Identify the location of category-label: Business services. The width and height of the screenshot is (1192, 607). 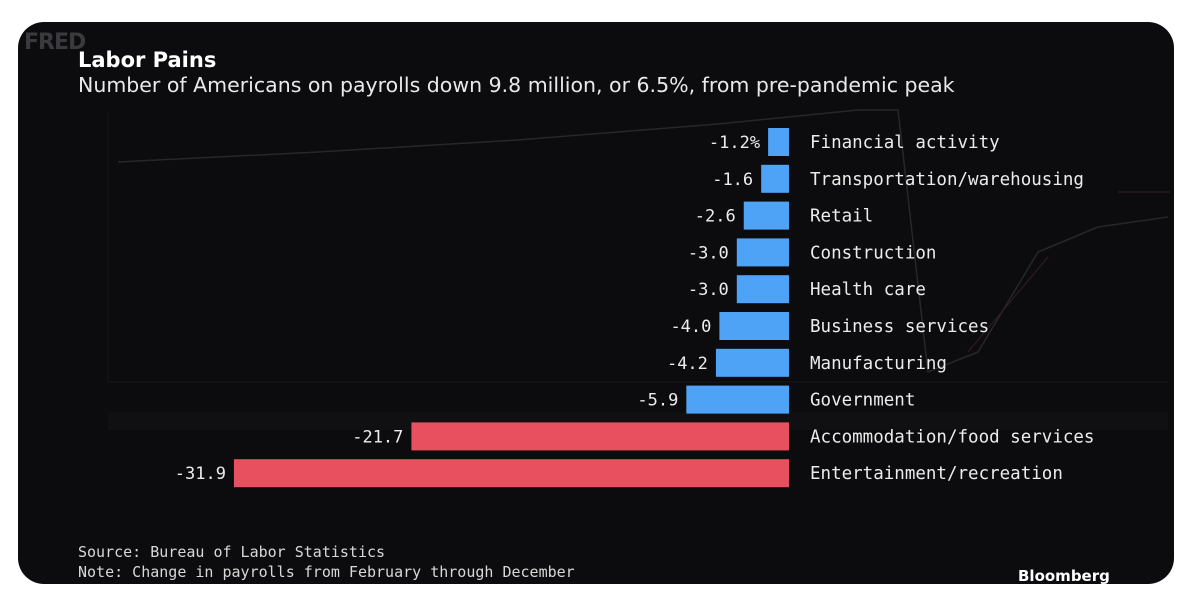
(899, 327).